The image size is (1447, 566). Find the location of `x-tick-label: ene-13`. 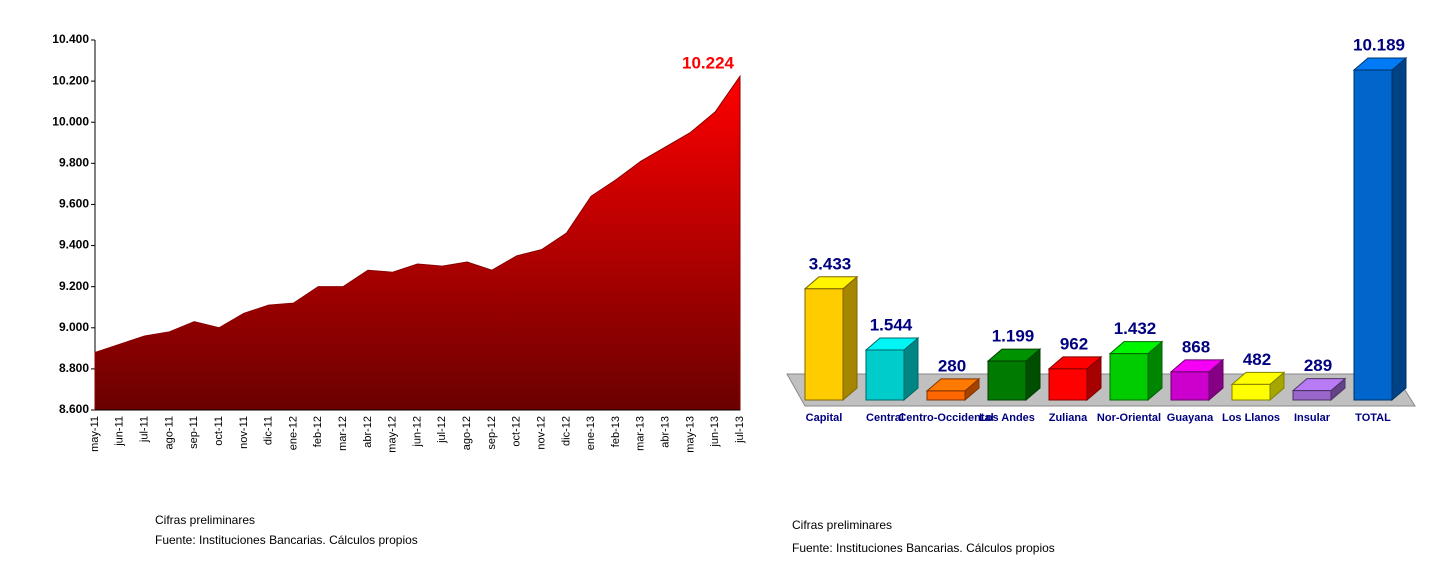

x-tick-label: ene-13 is located at coordinates (591, 433).